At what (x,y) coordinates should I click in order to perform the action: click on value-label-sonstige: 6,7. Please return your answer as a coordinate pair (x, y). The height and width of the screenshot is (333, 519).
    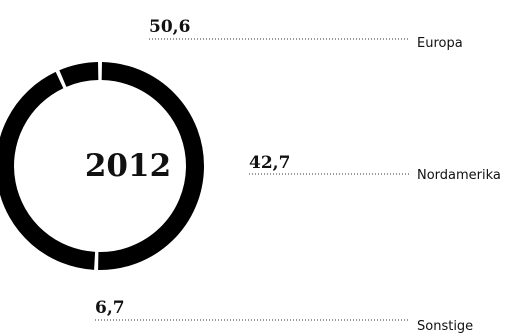
    Looking at the image, I should click on (110, 308).